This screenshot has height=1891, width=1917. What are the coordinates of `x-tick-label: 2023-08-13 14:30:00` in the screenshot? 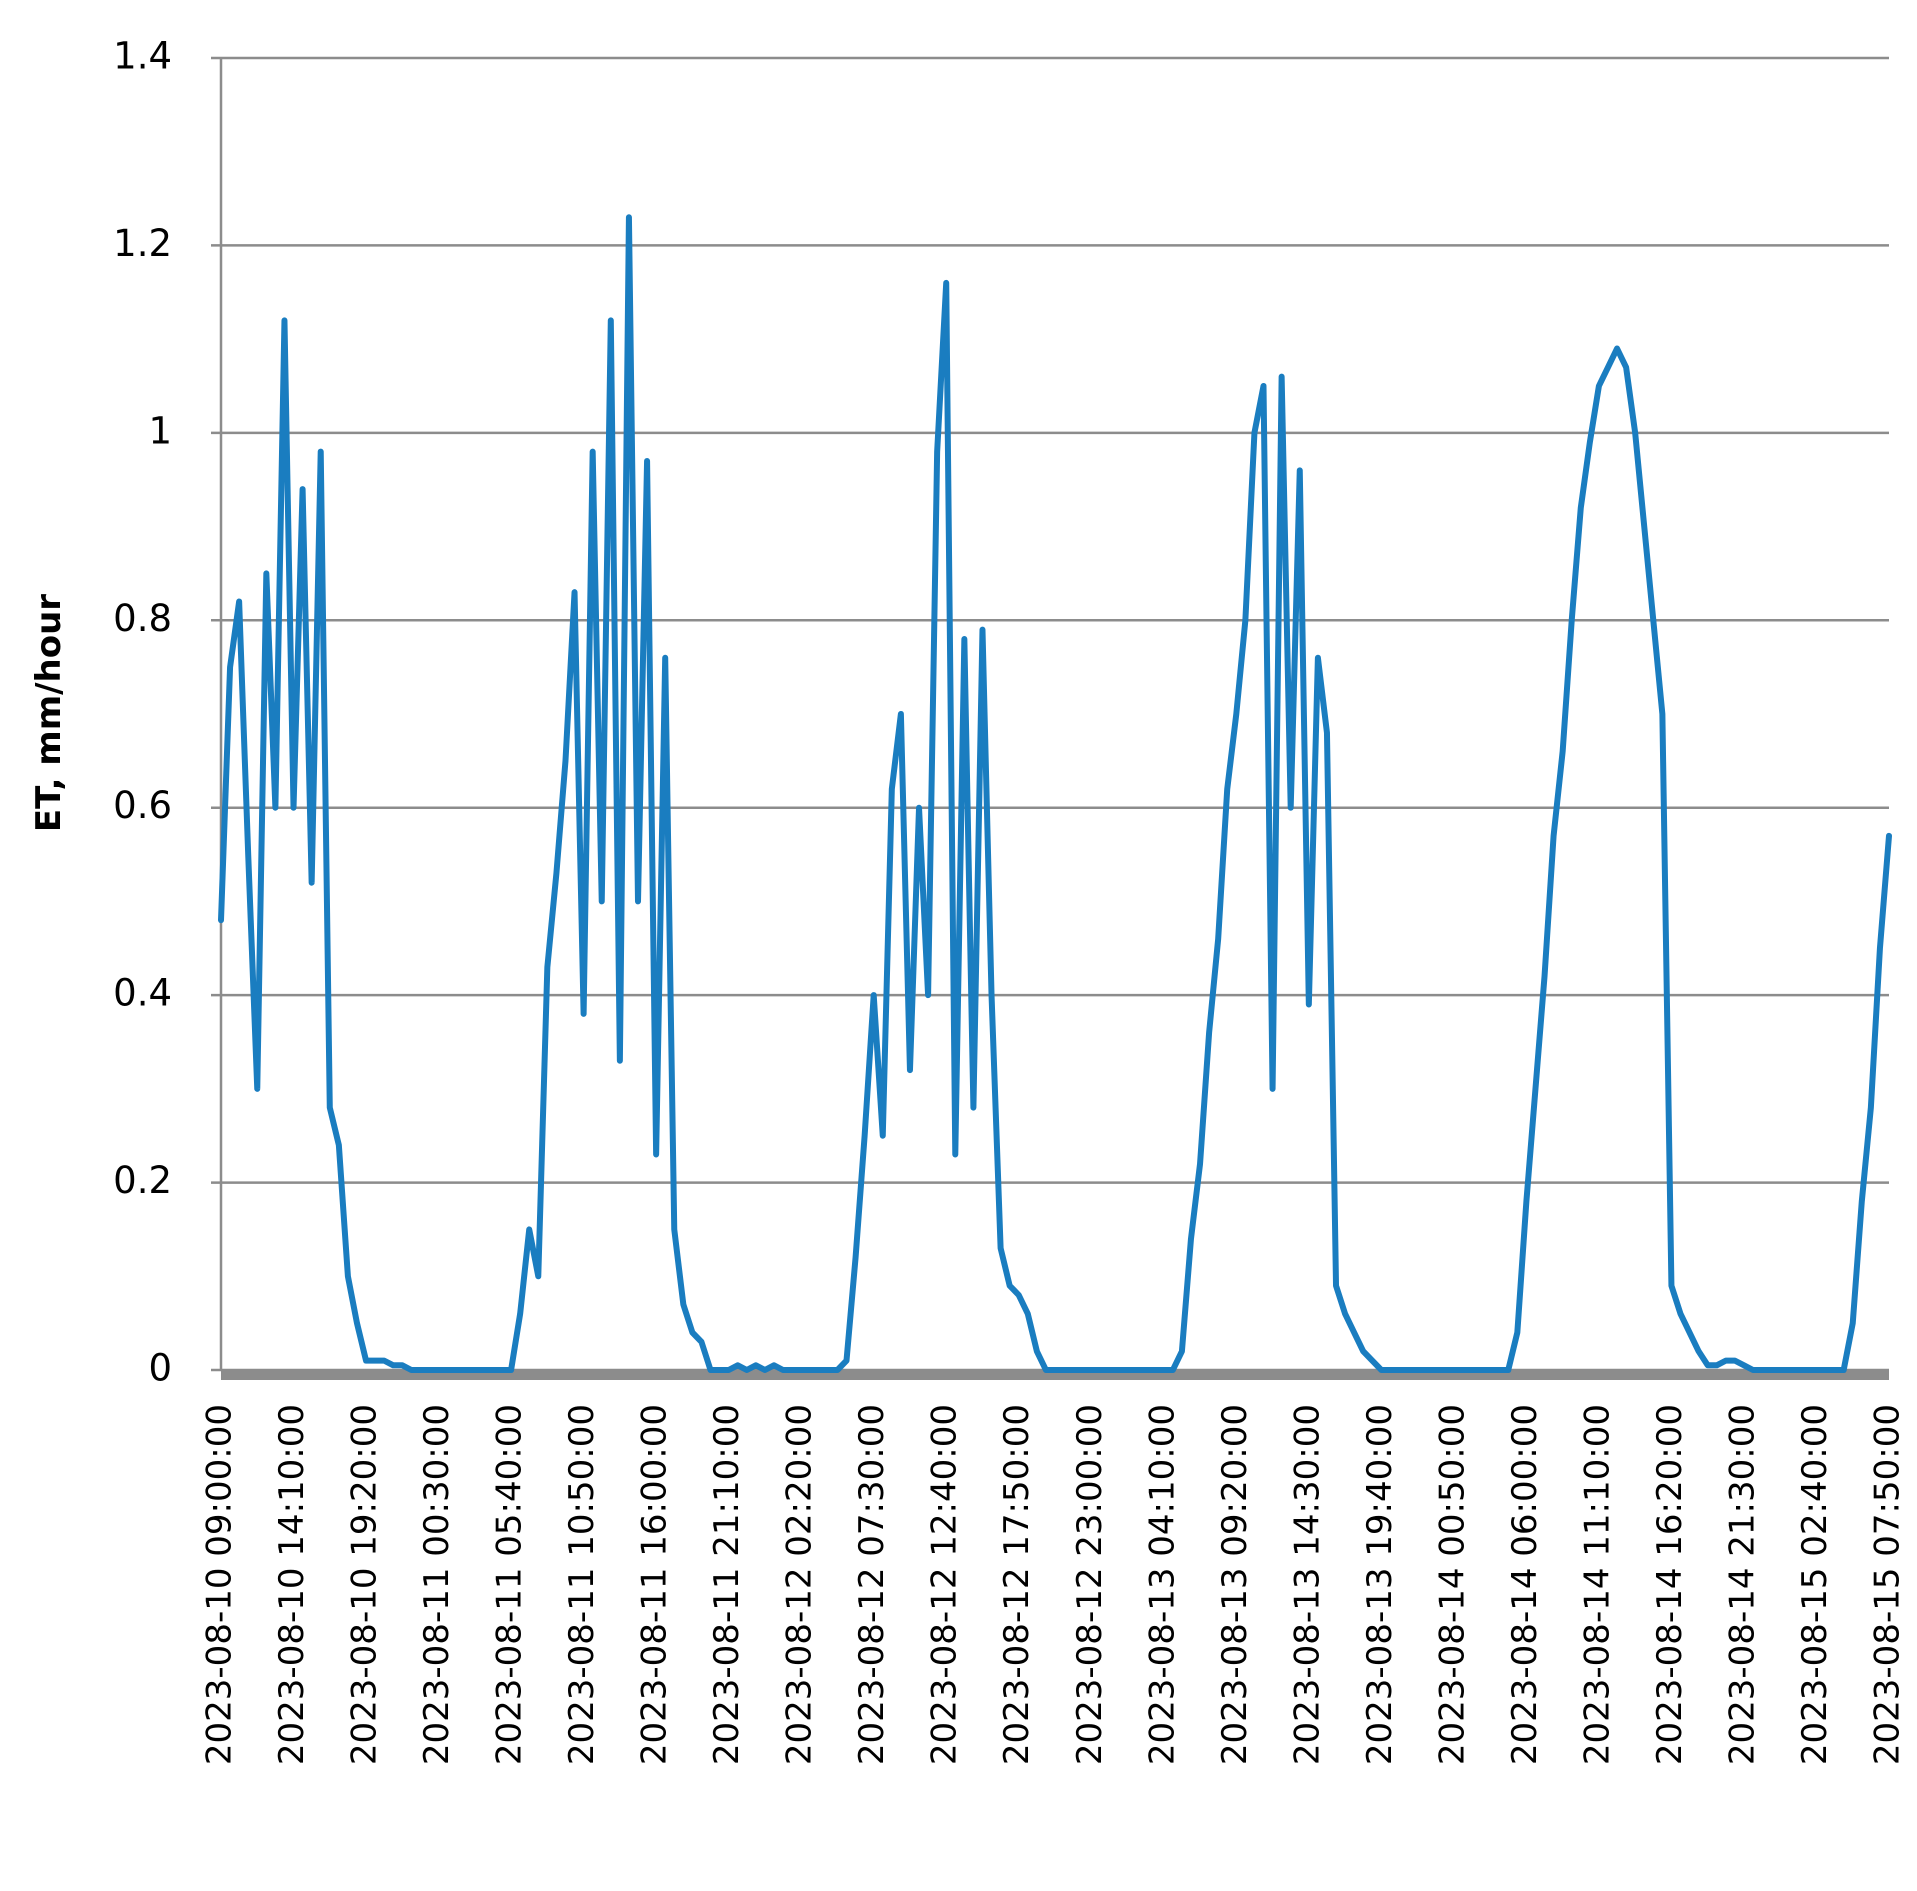 It's located at (1307, 1584).